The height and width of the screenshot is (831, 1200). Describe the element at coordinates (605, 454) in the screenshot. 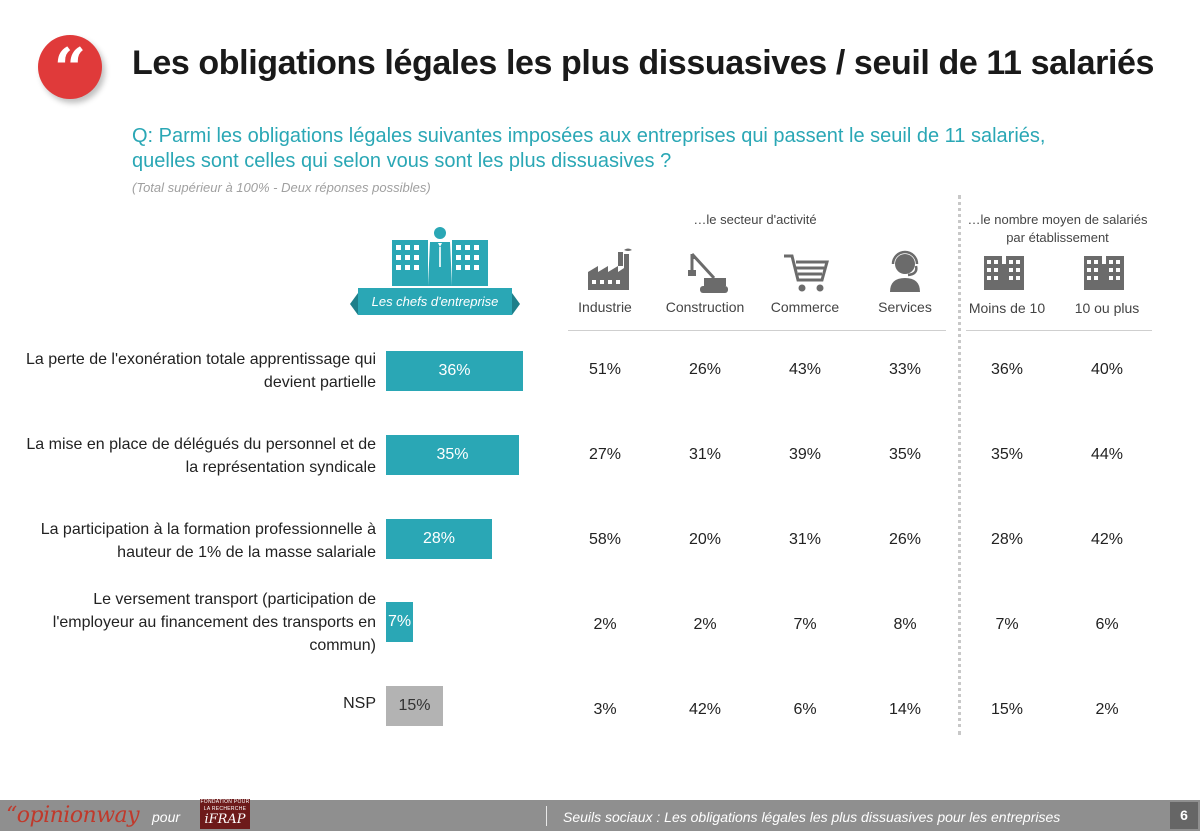

I see `table-cell: 27%` at that location.